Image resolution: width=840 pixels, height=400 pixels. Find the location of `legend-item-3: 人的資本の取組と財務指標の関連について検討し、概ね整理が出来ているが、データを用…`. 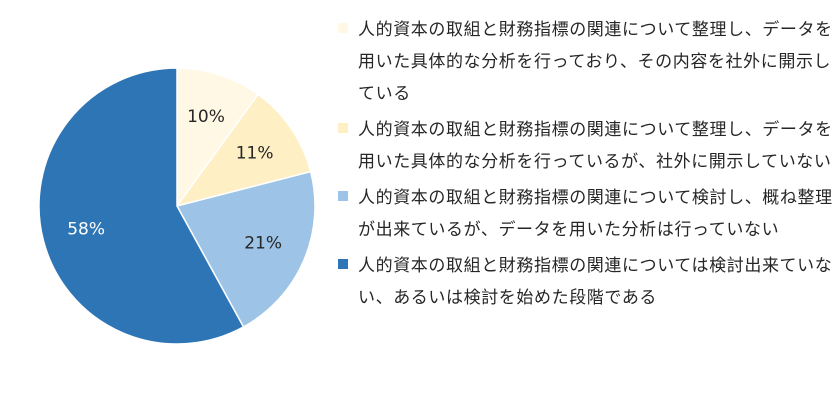

legend-item-3: 人的資本の取組と財務指標の関連について検討し、概ね整理が出来ているが、データを用… is located at coordinates (588, 214).